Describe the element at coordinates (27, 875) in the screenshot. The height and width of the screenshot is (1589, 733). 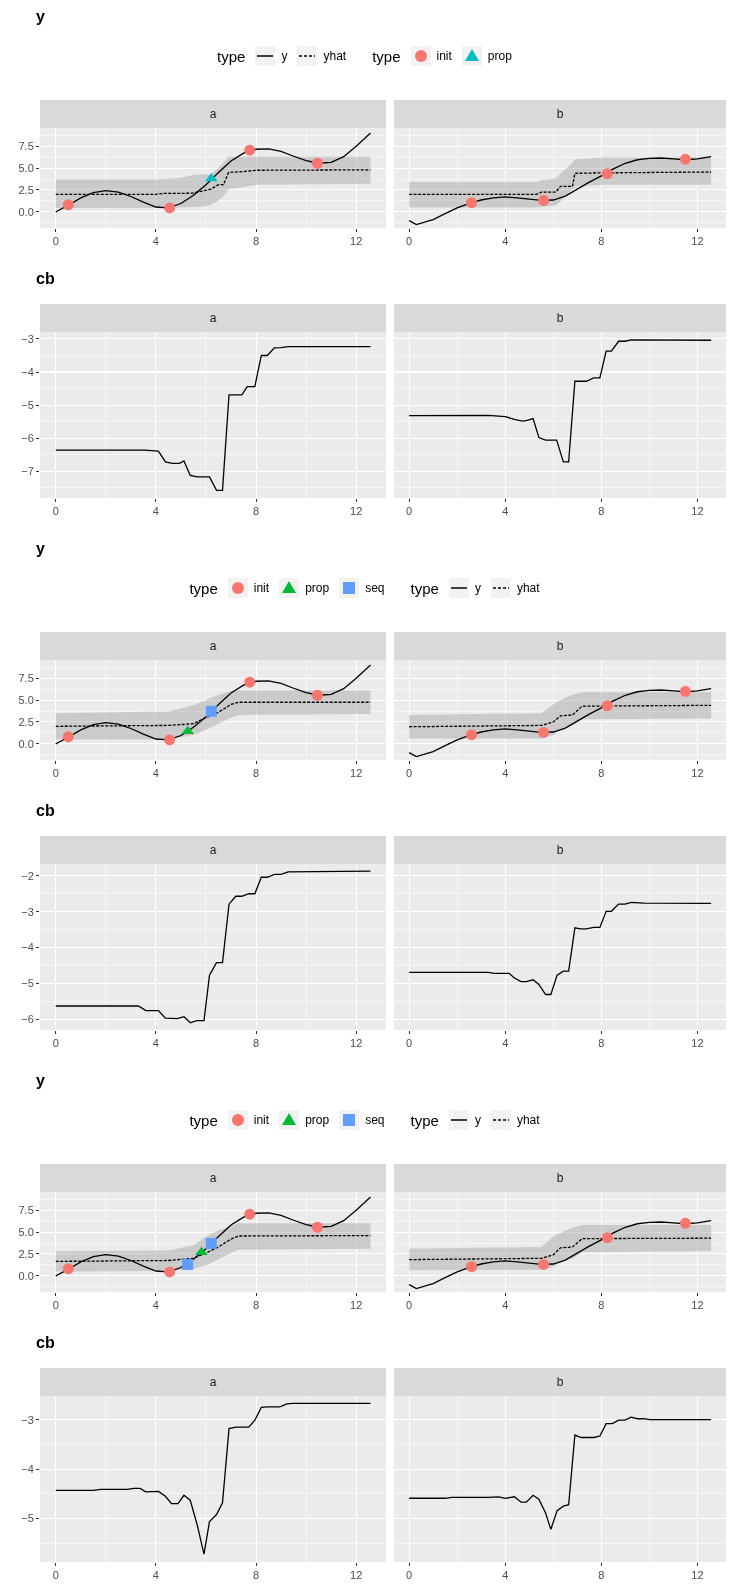
I see `y-tick-label: −2` at that location.